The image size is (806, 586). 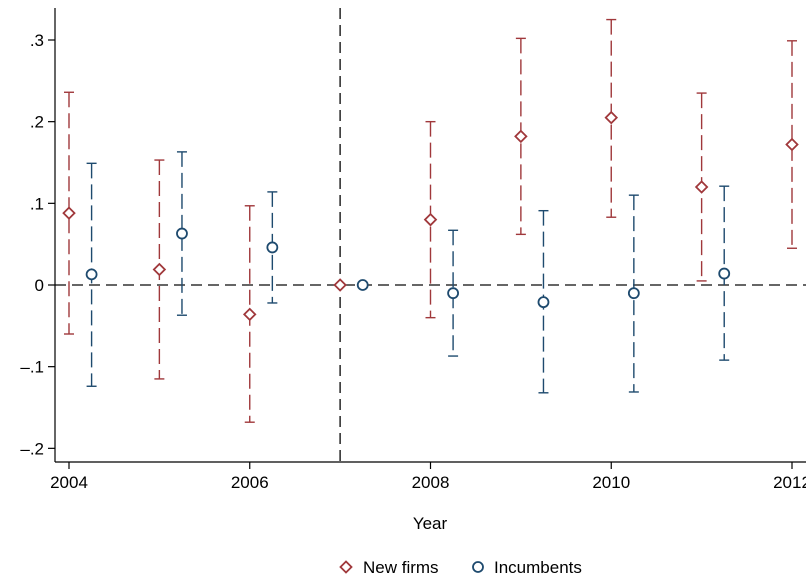 What do you see at coordinates (346, 567) in the screenshot?
I see `new-firms-legend-marker` at bounding box center [346, 567].